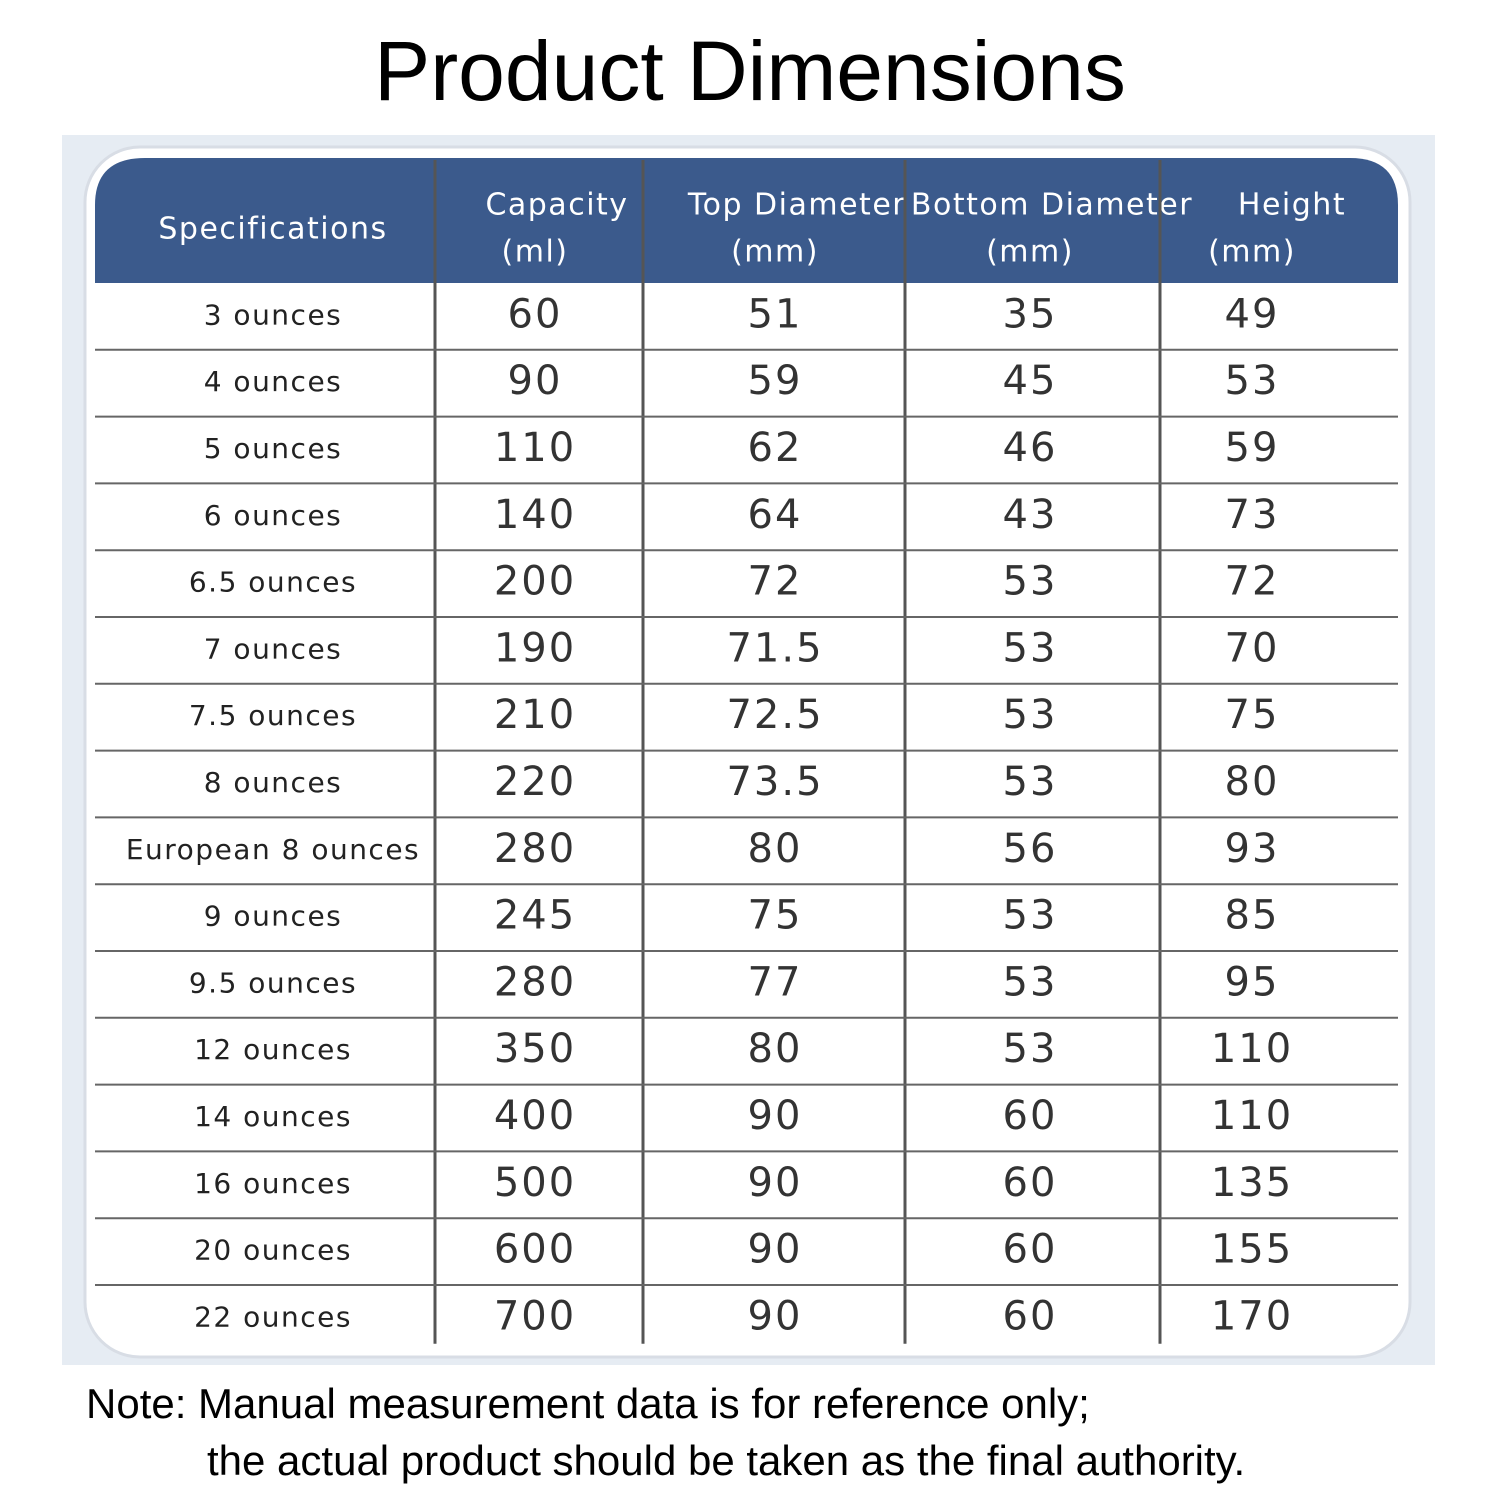 This screenshot has height=1500, width=1500. What do you see at coordinates (1030, 448) in the screenshot?
I see `cell: 46` at bounding box center [1030, 448].